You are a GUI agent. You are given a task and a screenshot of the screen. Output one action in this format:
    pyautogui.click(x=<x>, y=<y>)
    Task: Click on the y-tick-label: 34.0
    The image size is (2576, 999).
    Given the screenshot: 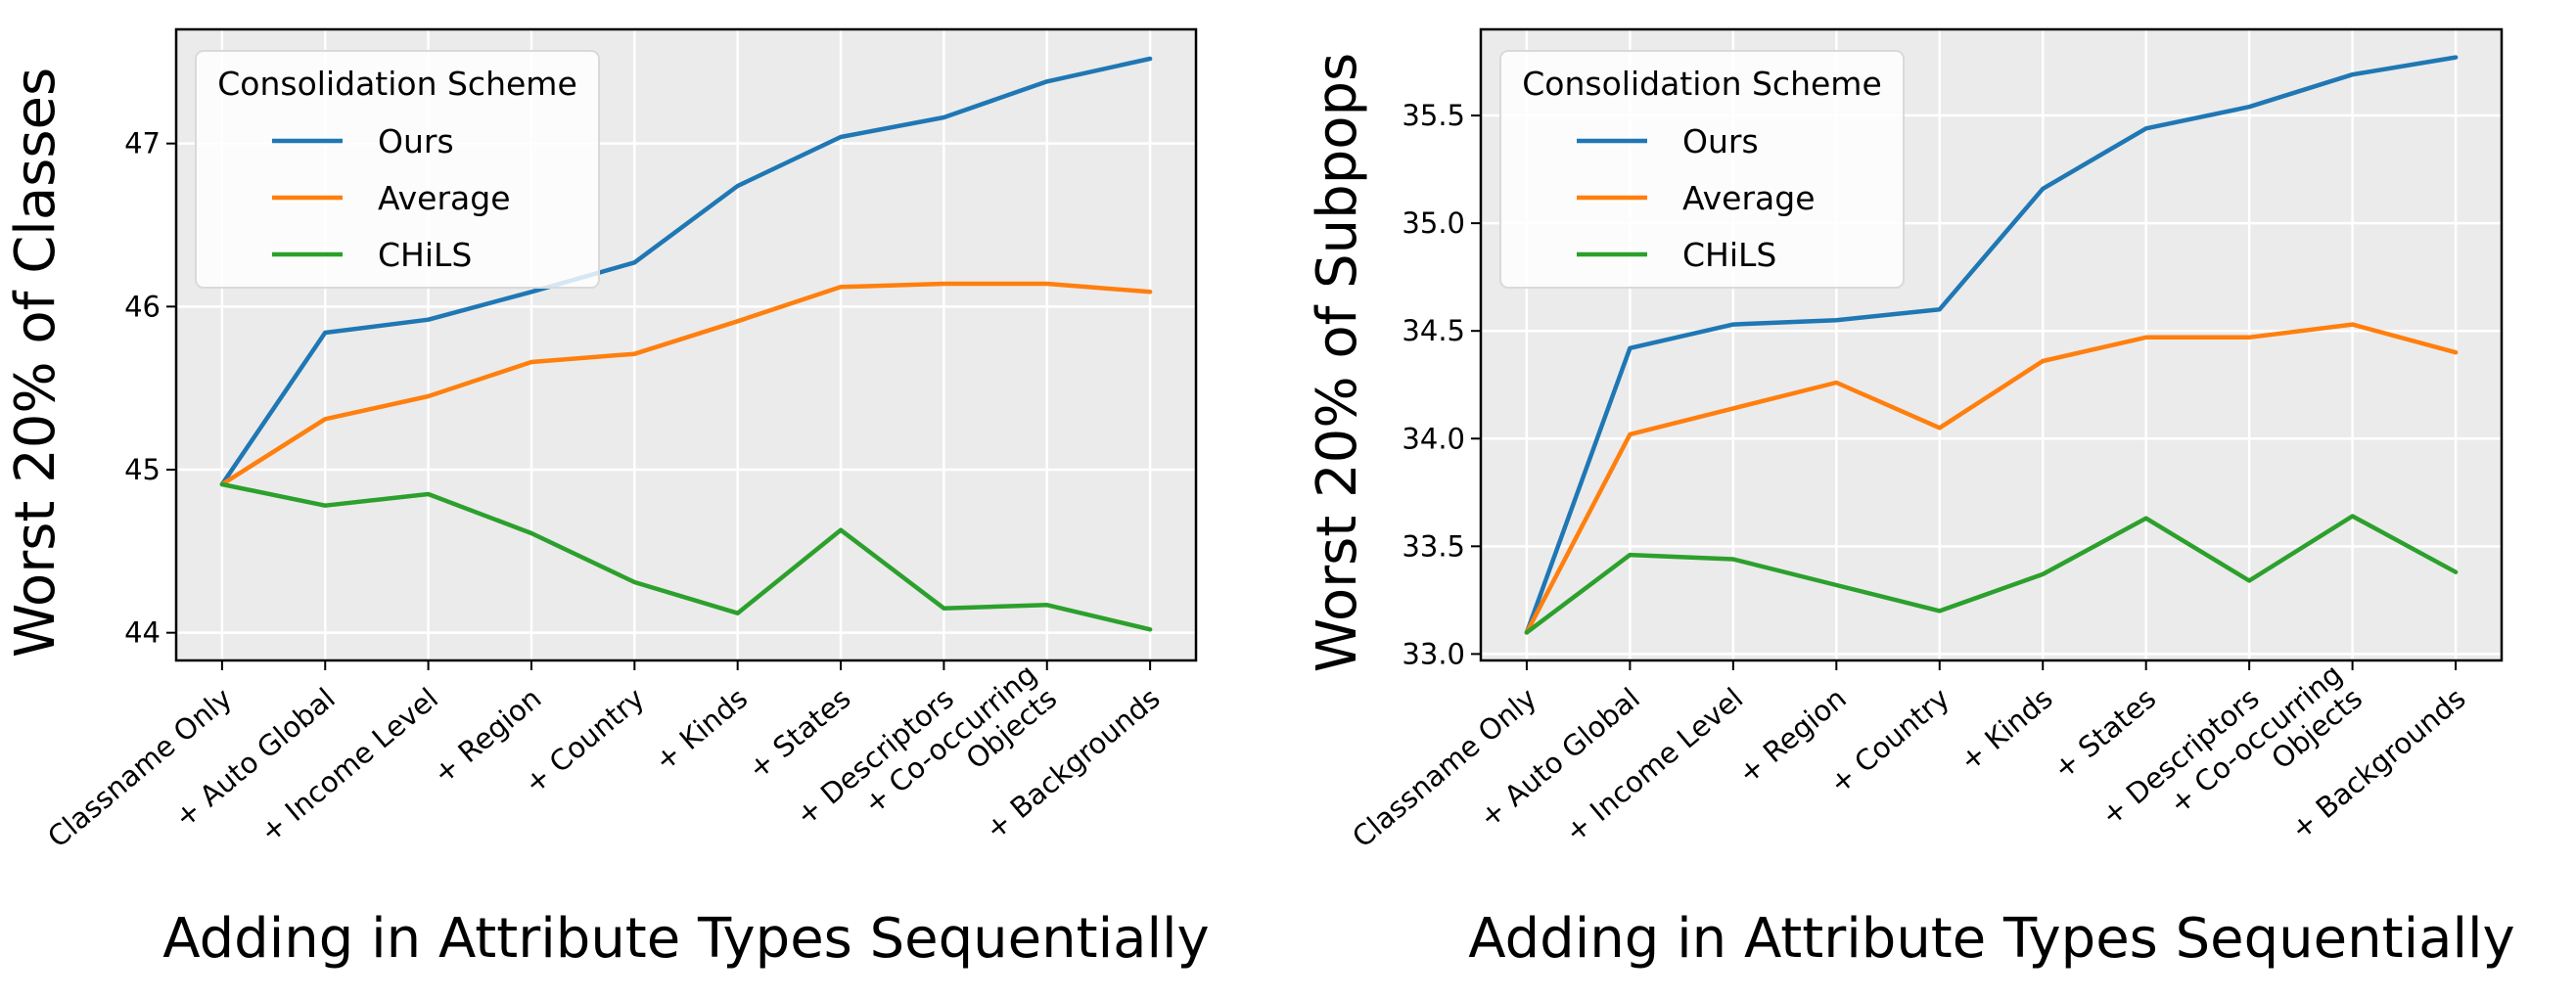 What is the action you would take?
    pyautogui.click(x=1433, y=438)
    